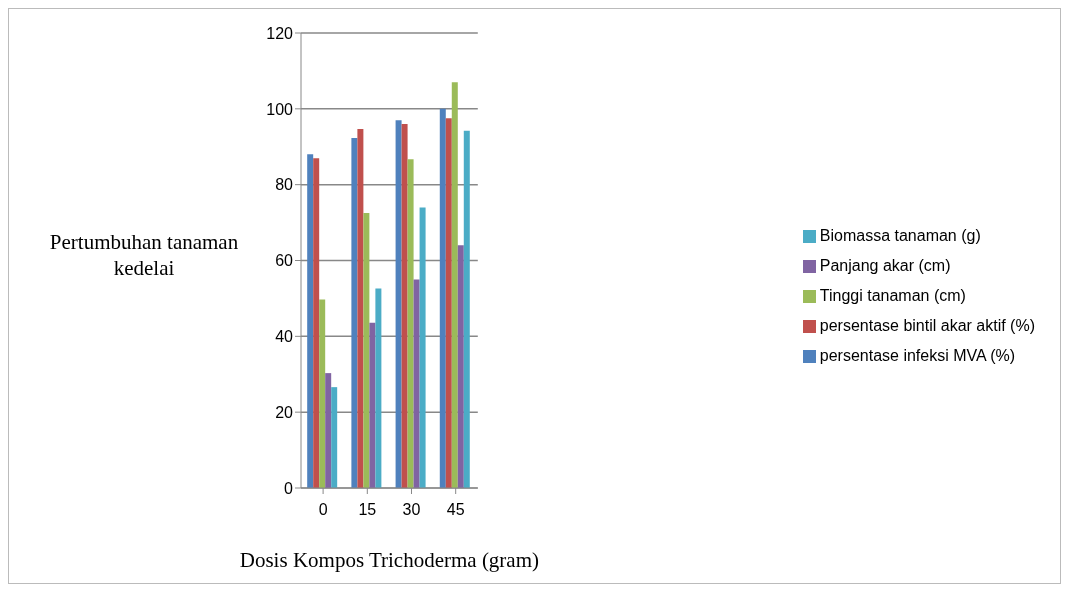 The height and width of the screenshot is (590, 1067). Describe the element at coordinates (284, 337) in the screenshot. I see `y-tick-label: 40` at that location.